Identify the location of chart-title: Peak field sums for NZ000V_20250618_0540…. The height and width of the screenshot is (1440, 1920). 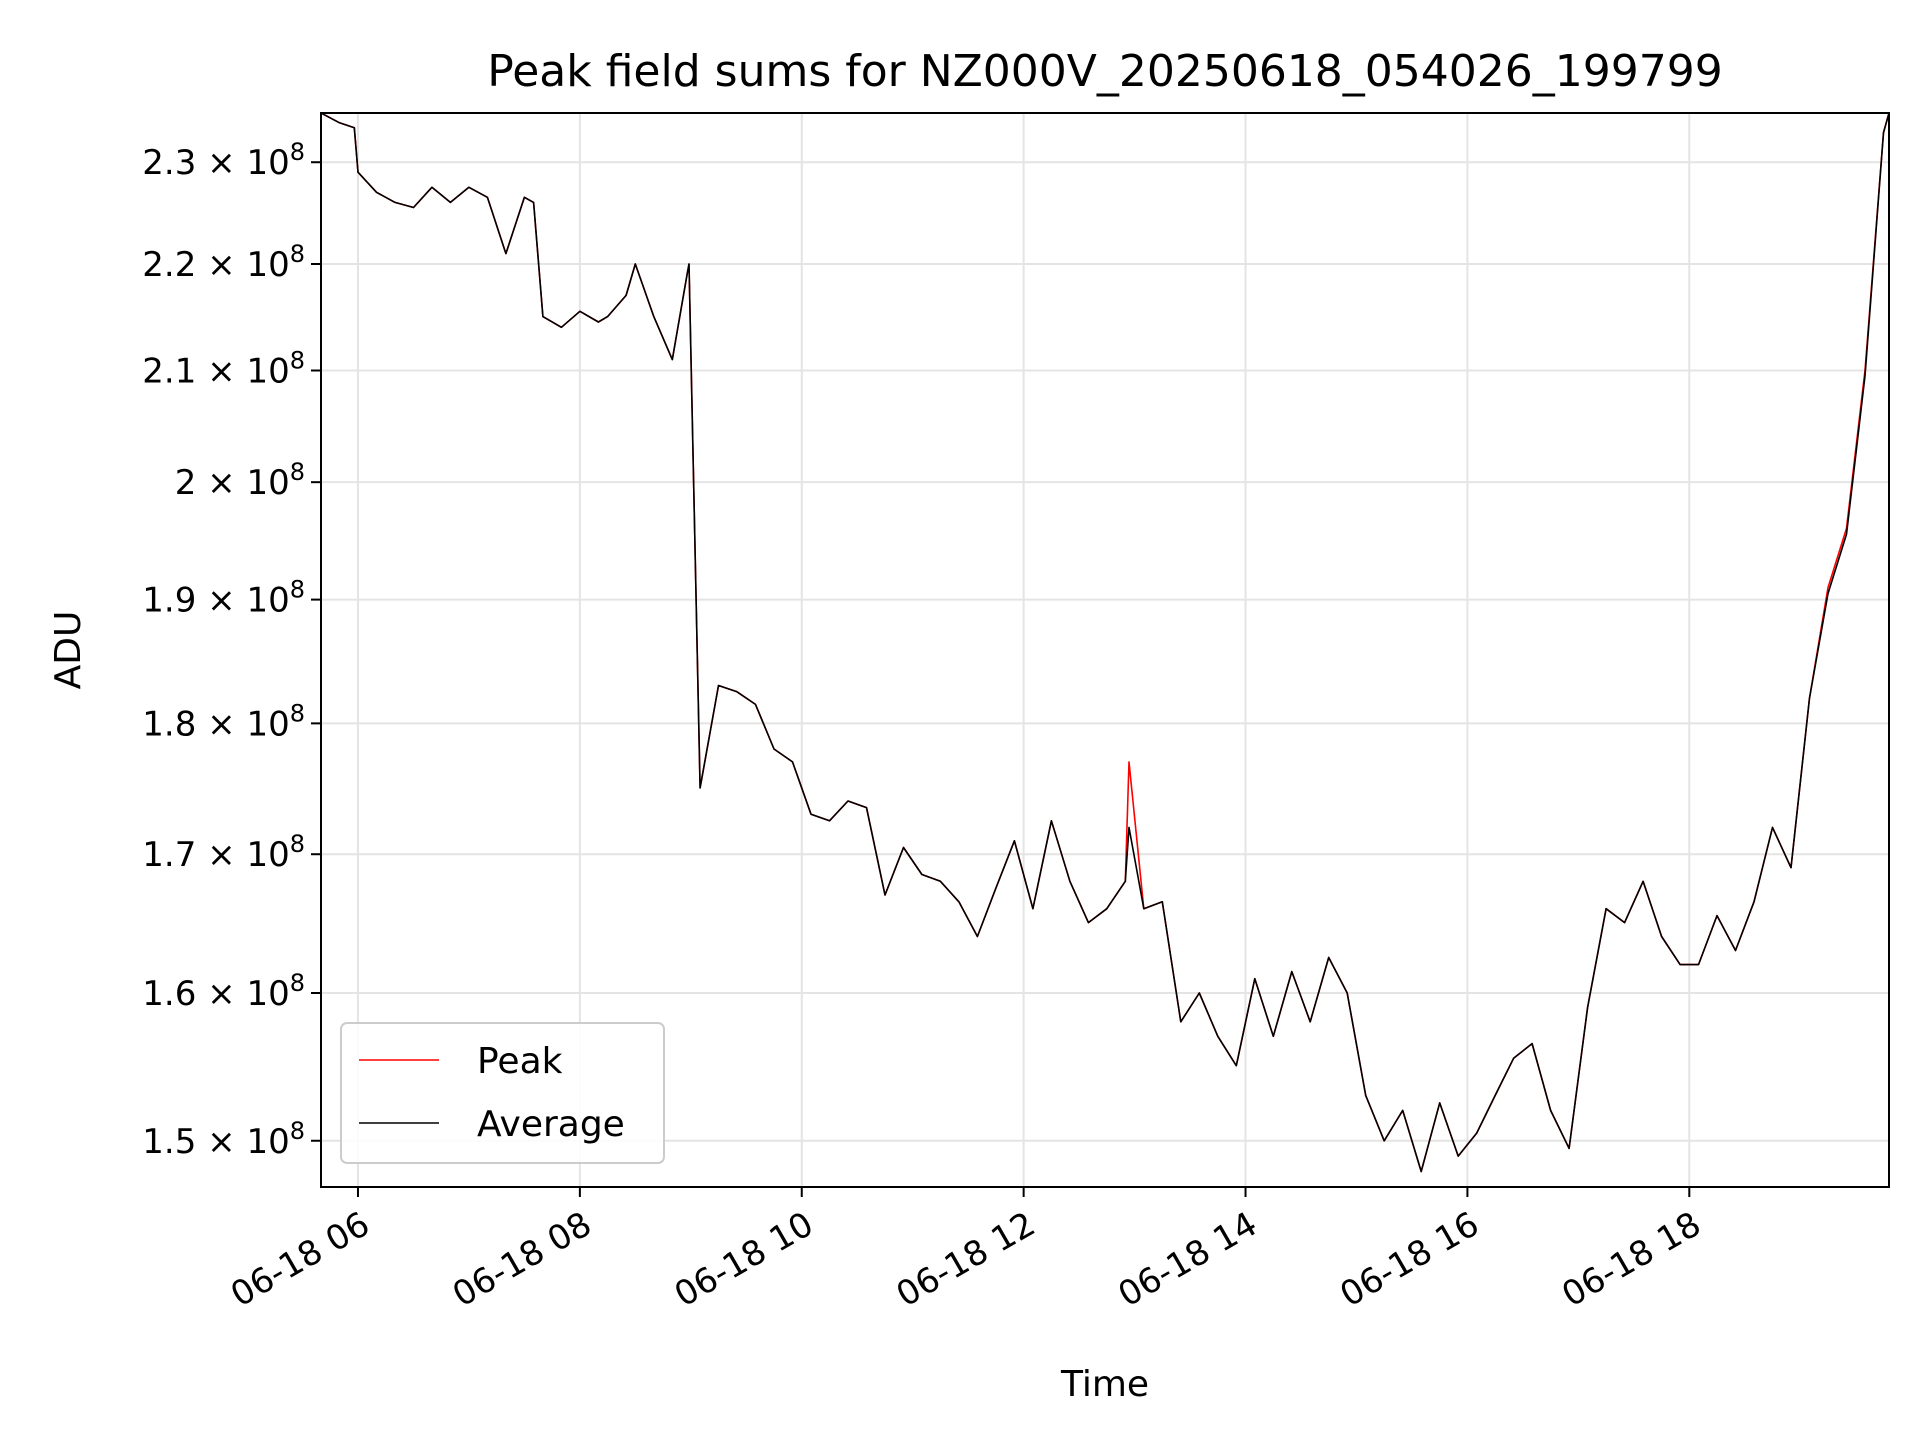
(1104, 71).